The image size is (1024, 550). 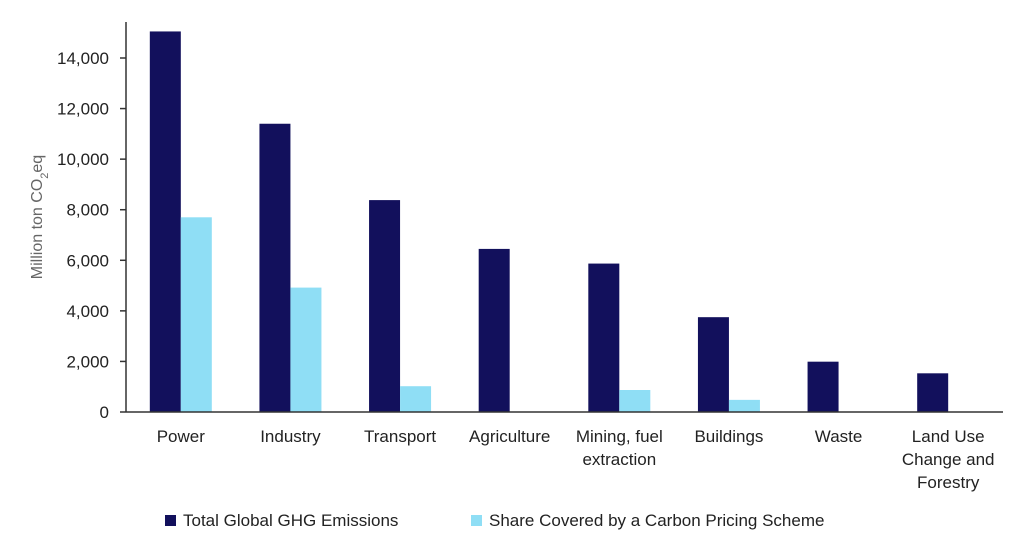 I want to click on y-tick-label: 10,000, so click(x=83, y=159).